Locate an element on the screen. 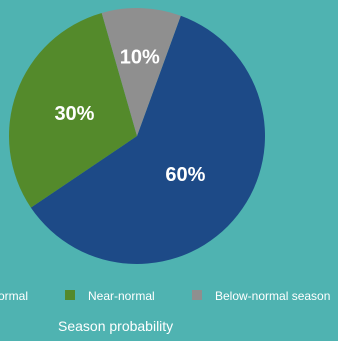 This screenshot has height=341, width=338. legend-label-below-normal: Below-normal season is located at coordinates (272, 296).